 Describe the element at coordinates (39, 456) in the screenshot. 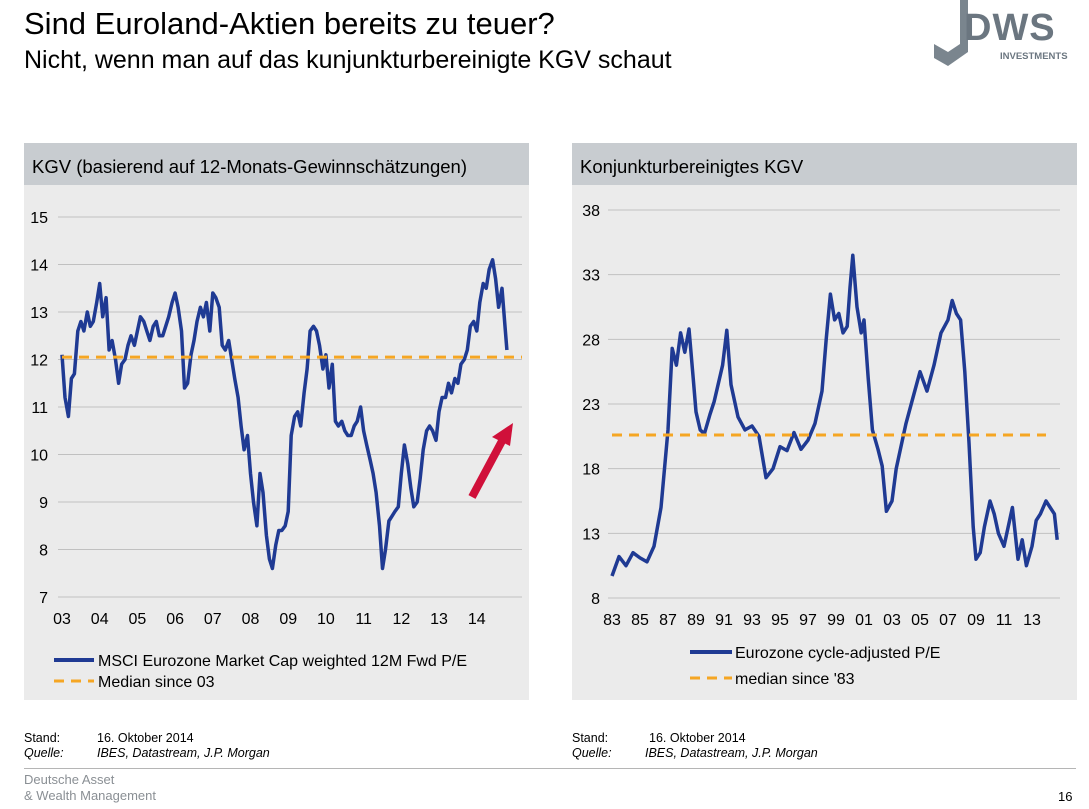

I see `left-y-tick-label: 10` at that location.